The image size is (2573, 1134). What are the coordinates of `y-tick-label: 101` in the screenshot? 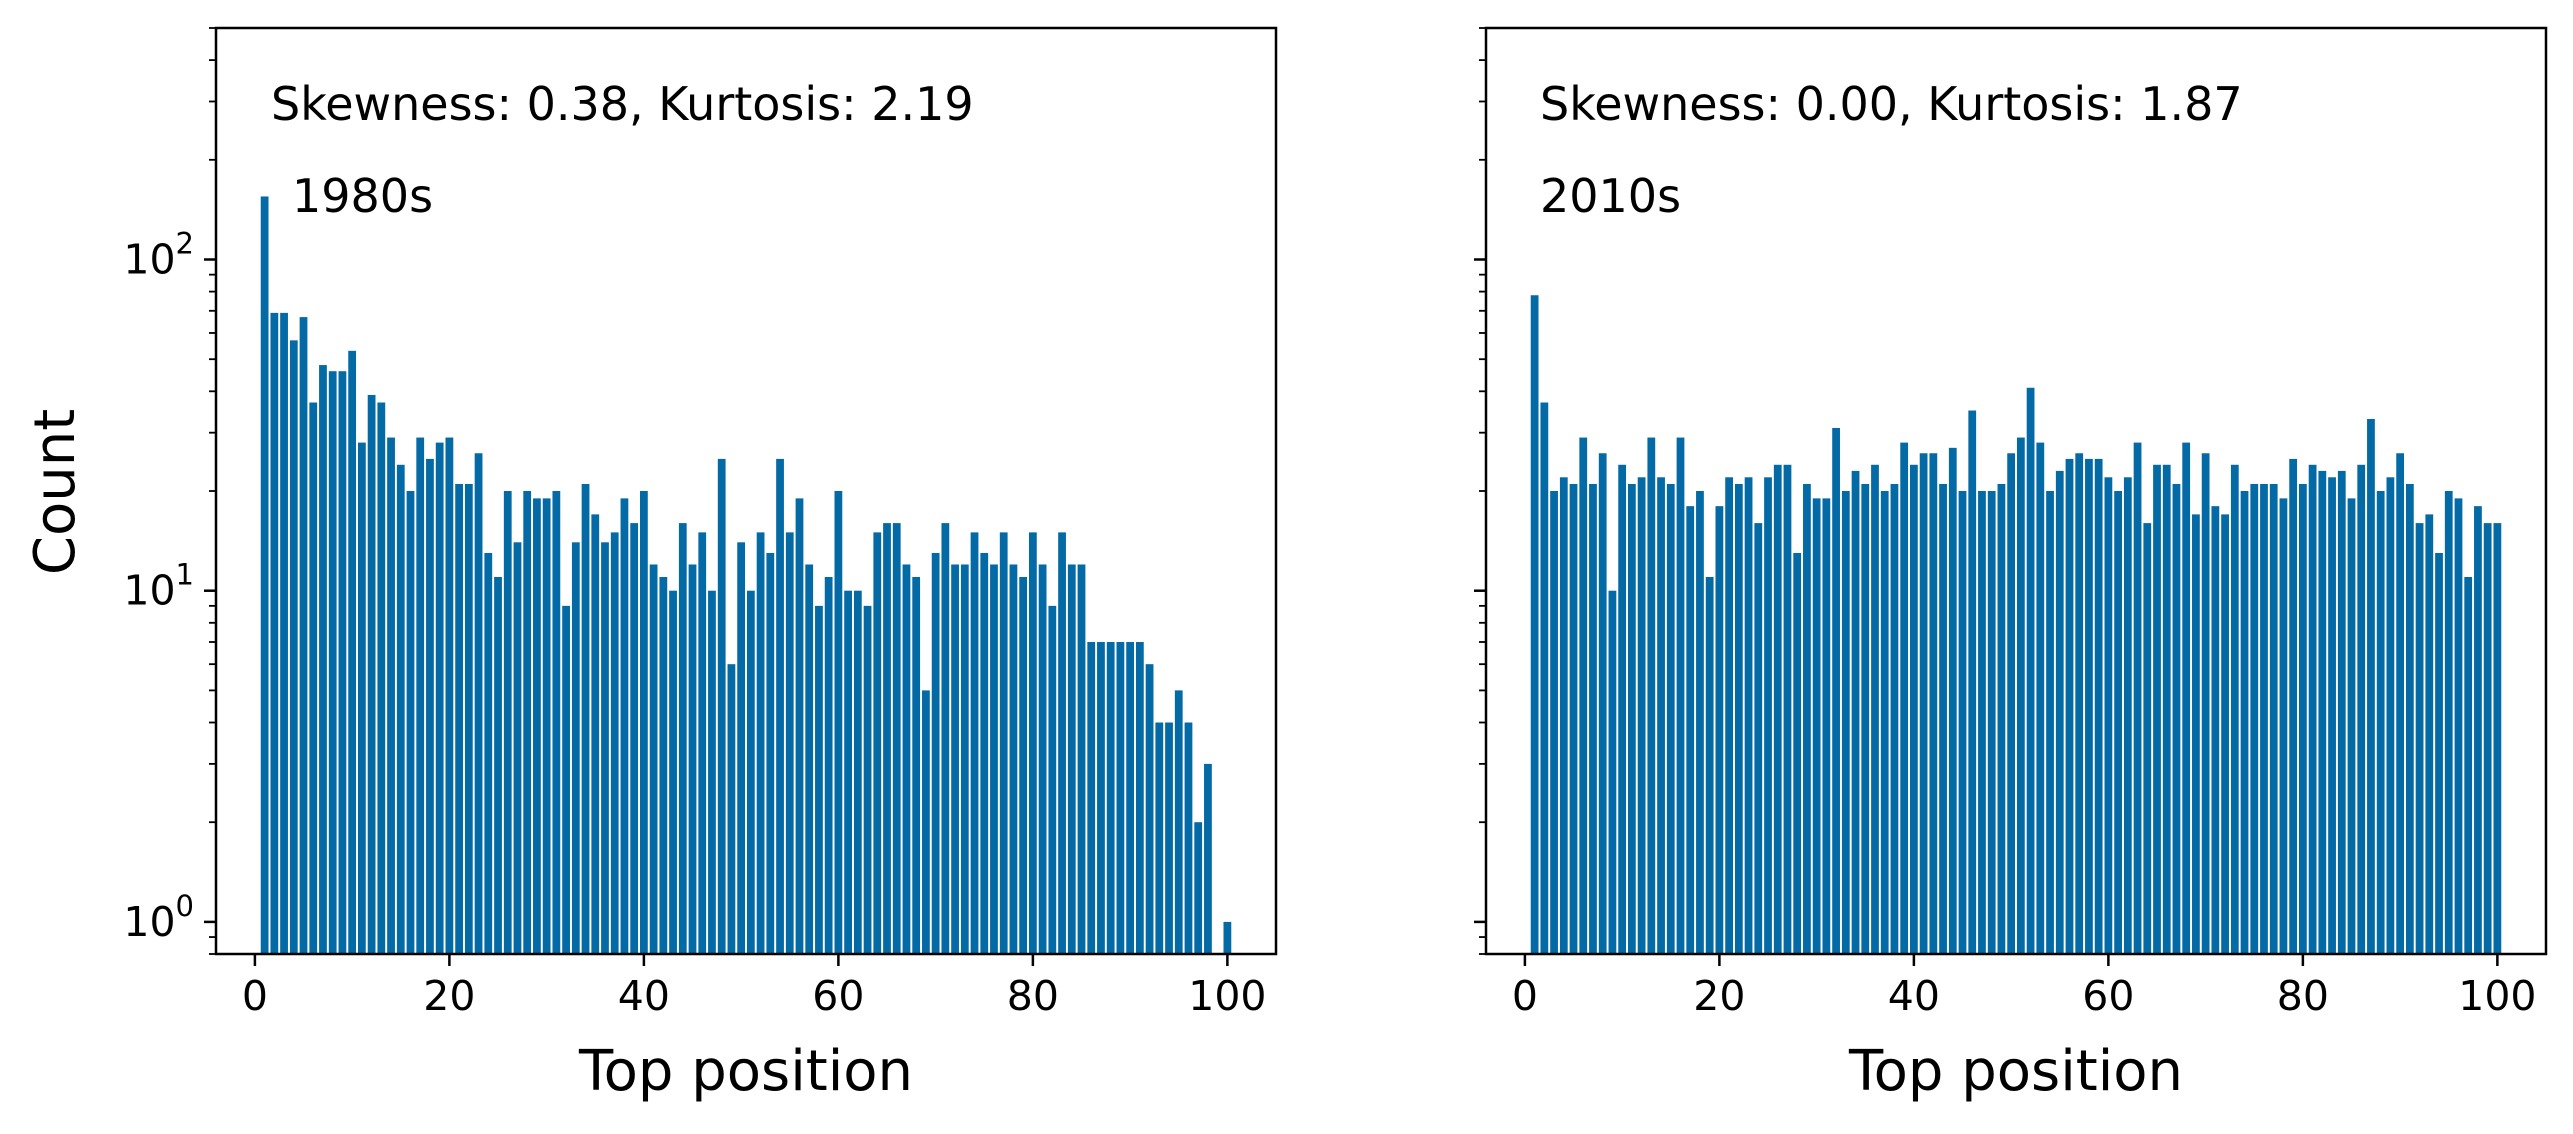 It's located at (158, 586).